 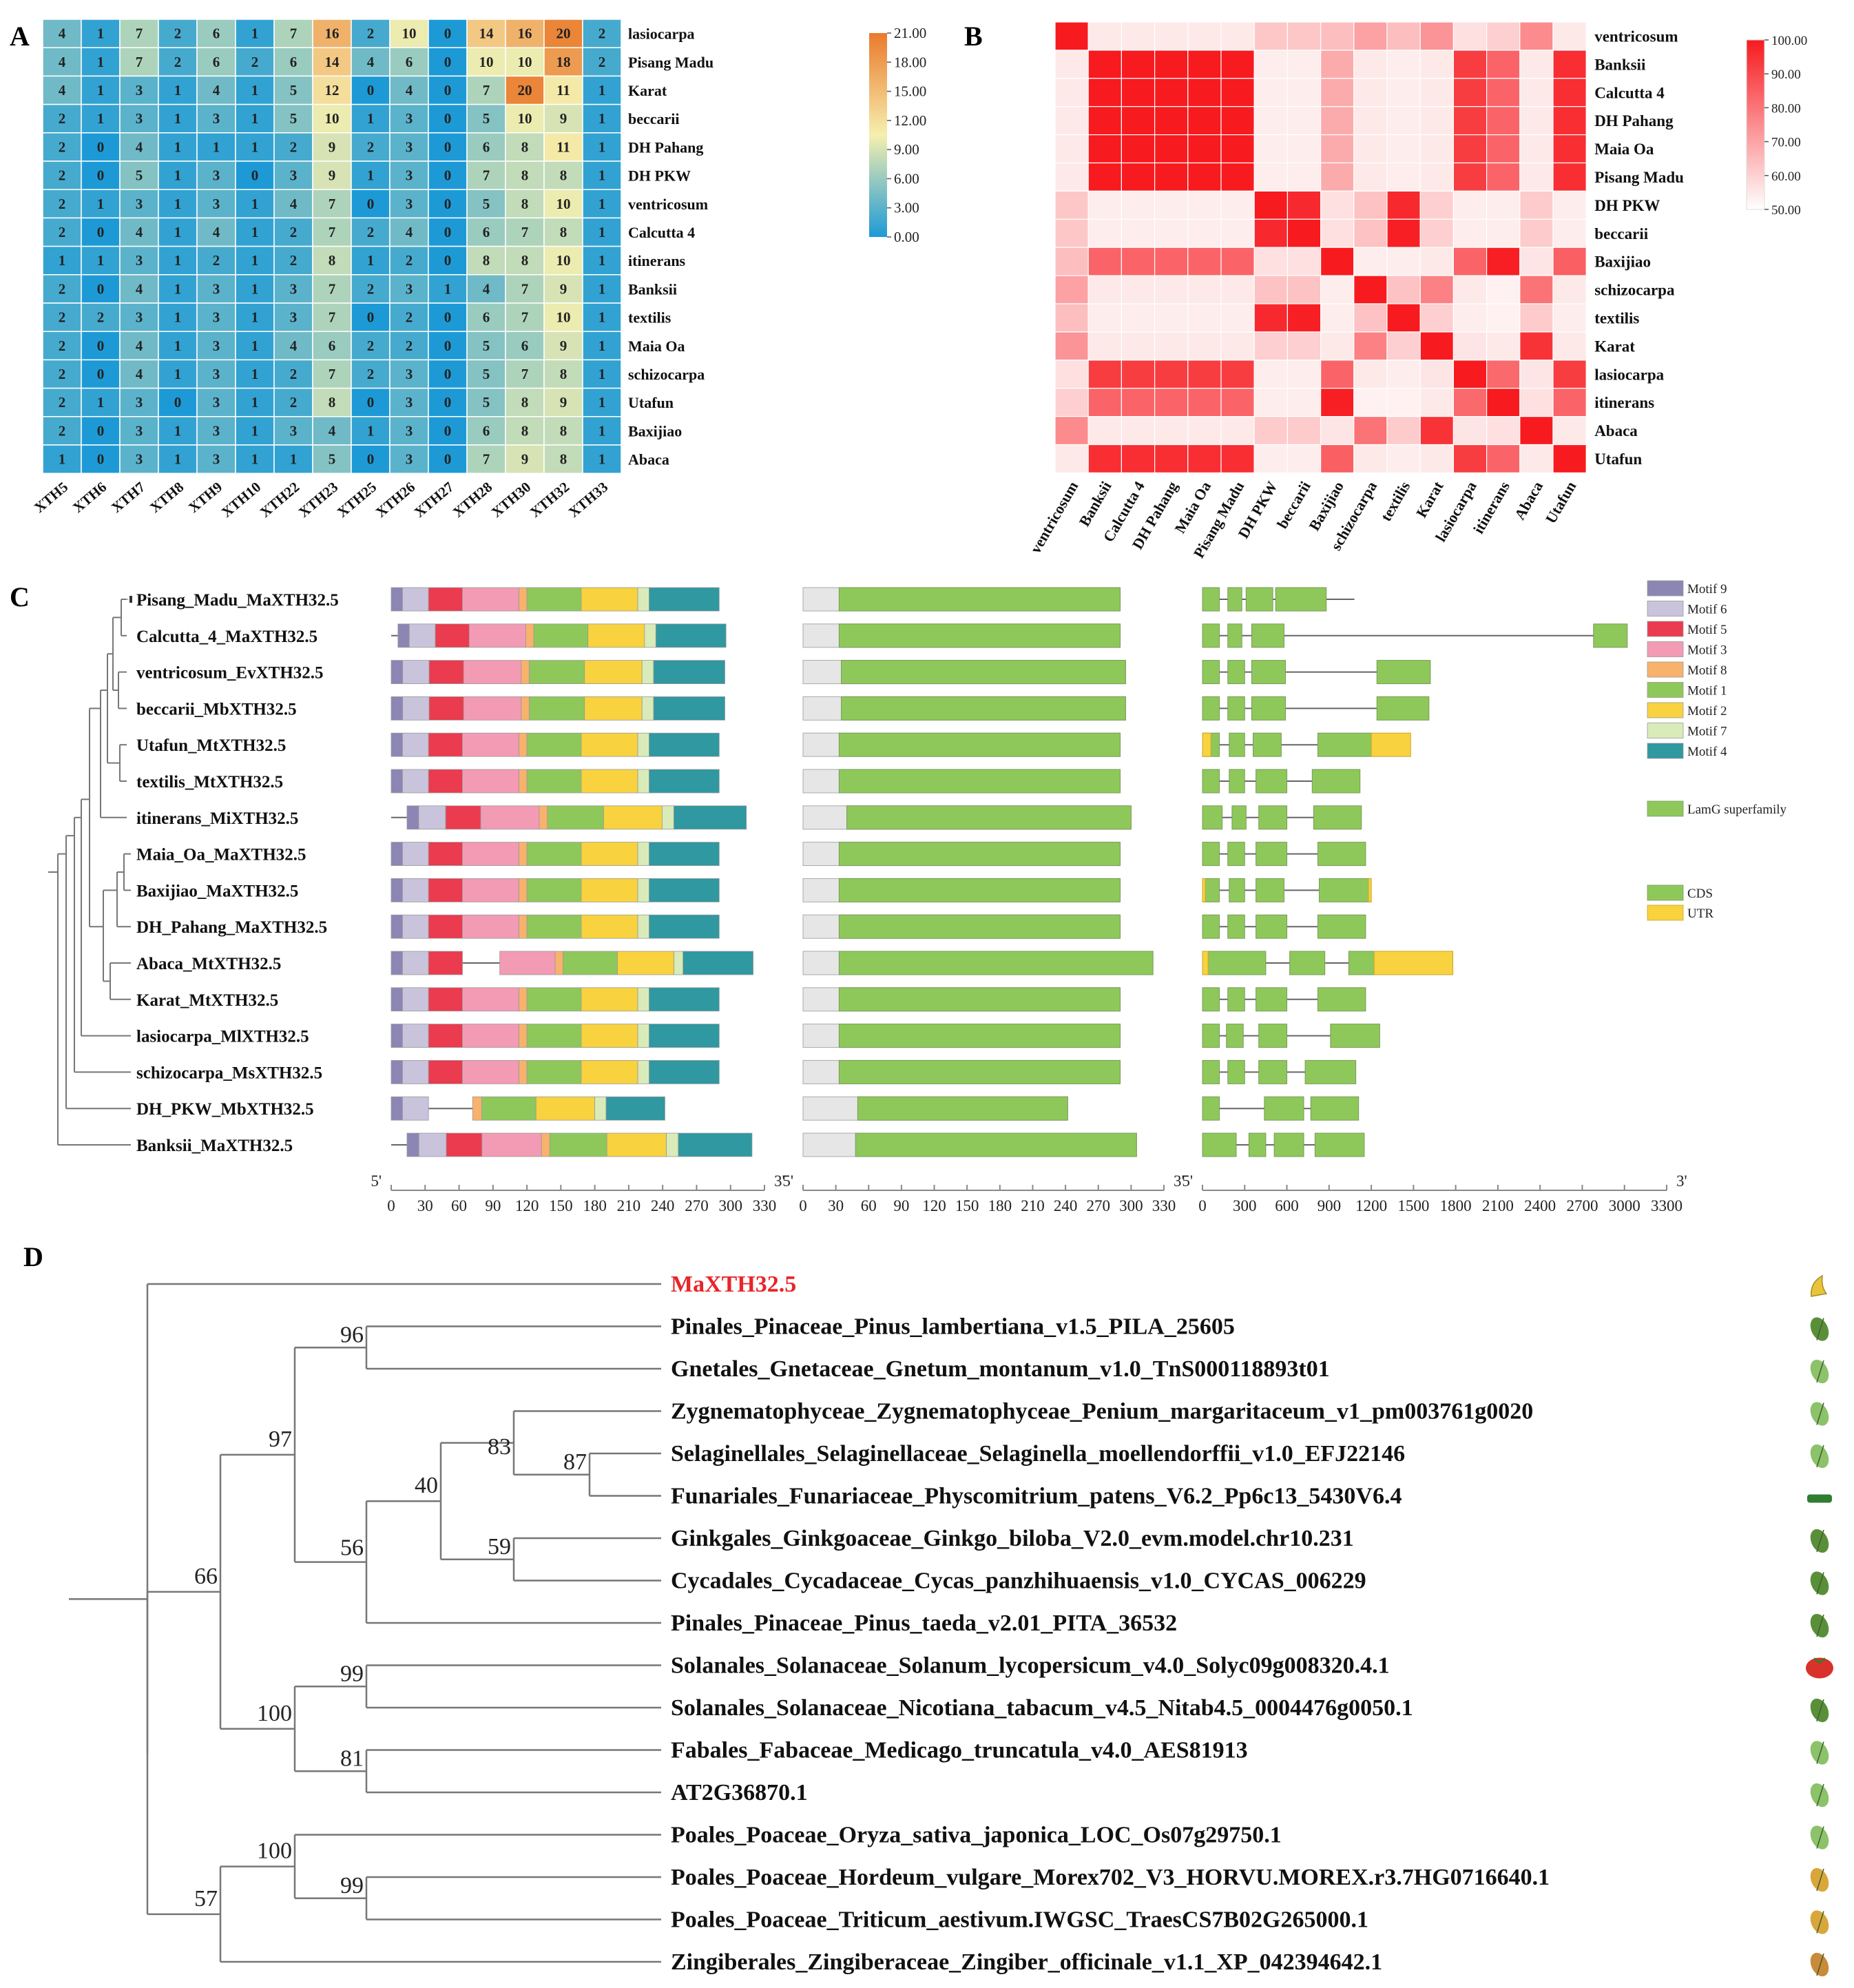 I want to click on legend-label-b: 100.00, so click(x=1789, y=41).